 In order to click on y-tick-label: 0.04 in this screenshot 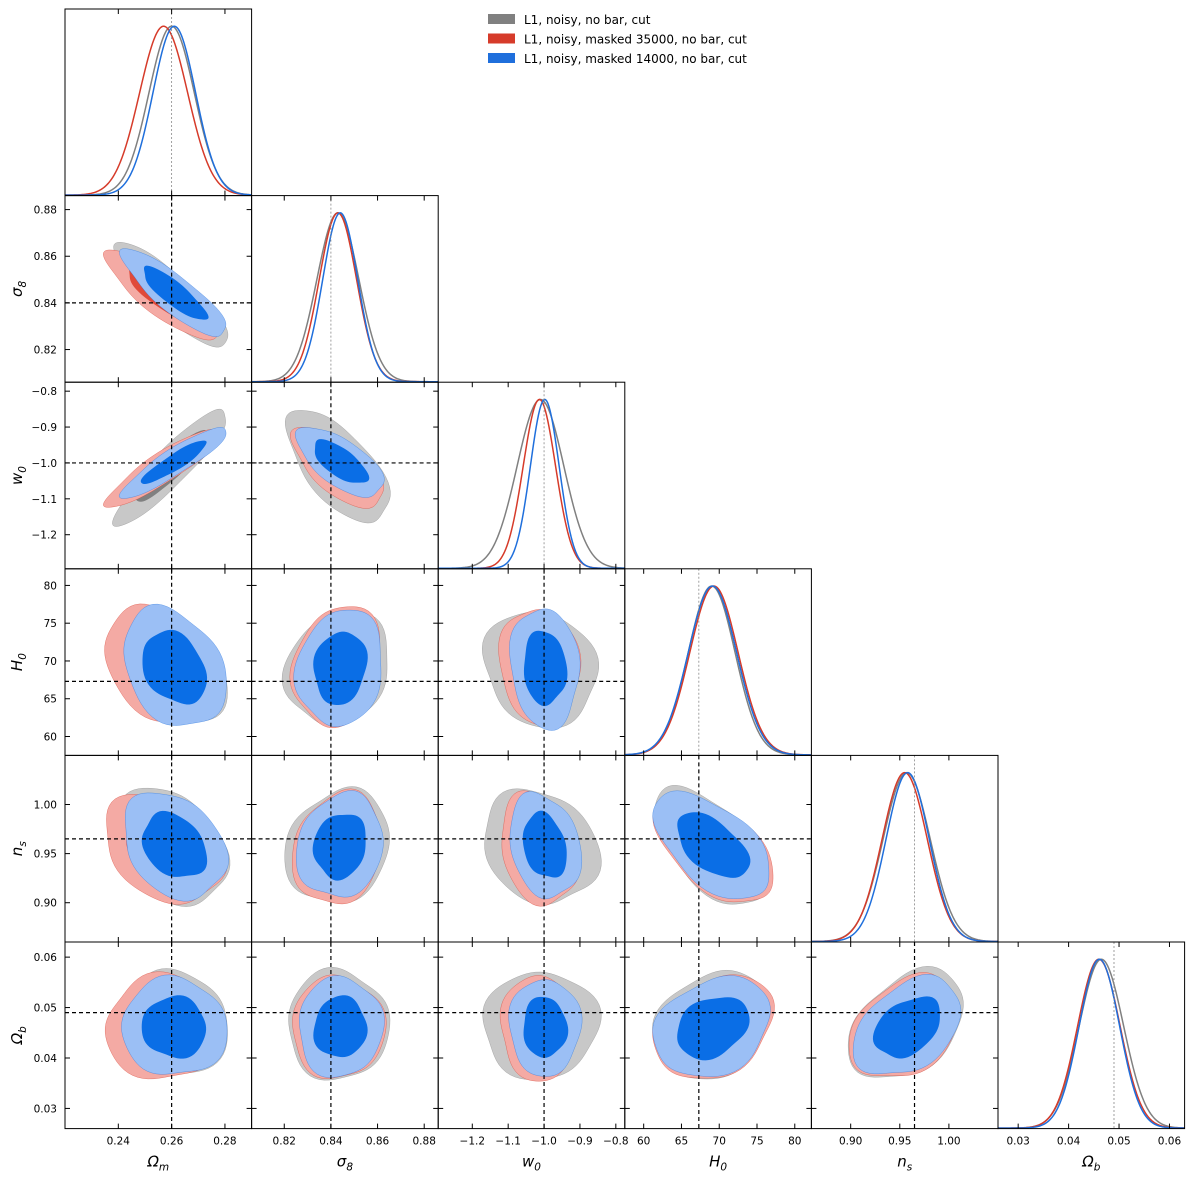, I will do `click(46, 1059)`.